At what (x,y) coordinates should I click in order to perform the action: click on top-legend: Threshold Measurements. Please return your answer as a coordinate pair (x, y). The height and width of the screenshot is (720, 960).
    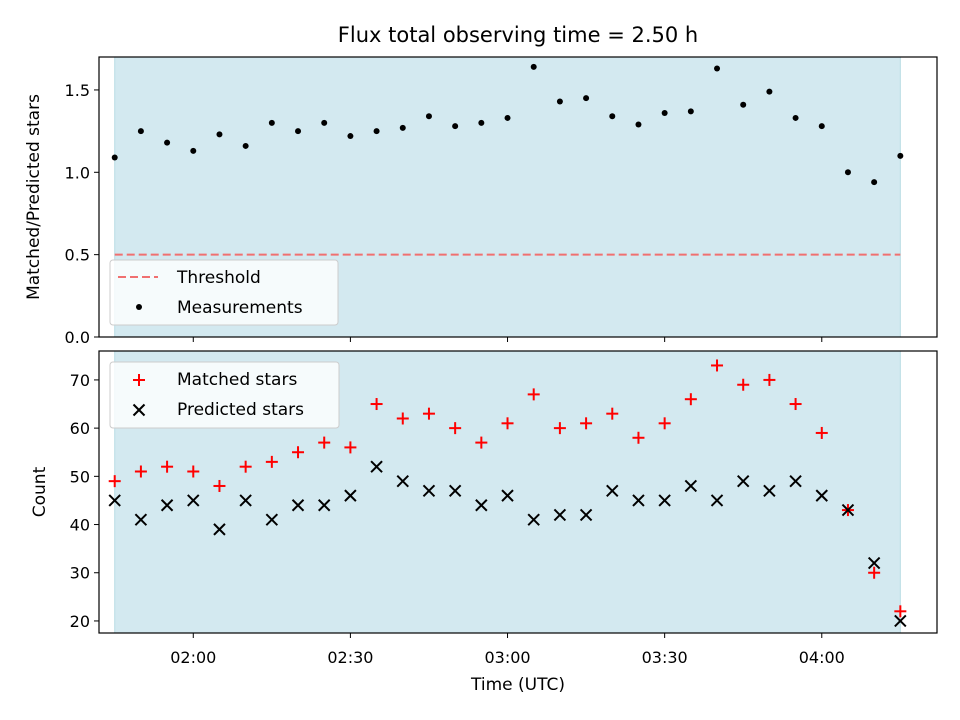
    Looking at the image, I should click on (224, 292).